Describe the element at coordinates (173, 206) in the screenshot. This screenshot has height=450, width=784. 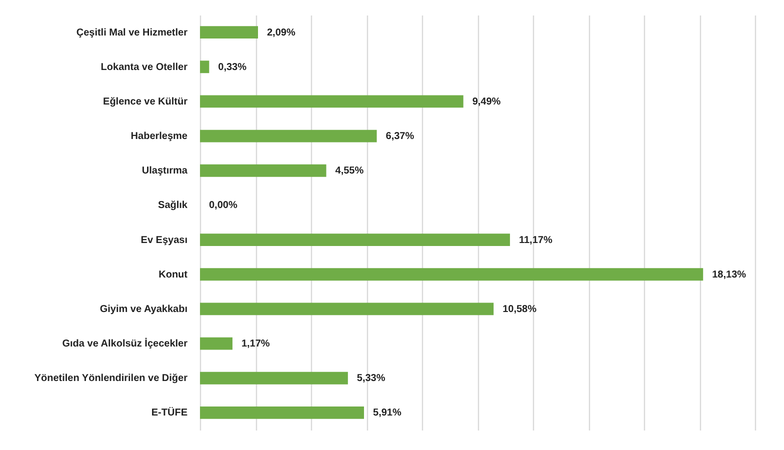
I see `y-tick-label: Sağlık` at that location.